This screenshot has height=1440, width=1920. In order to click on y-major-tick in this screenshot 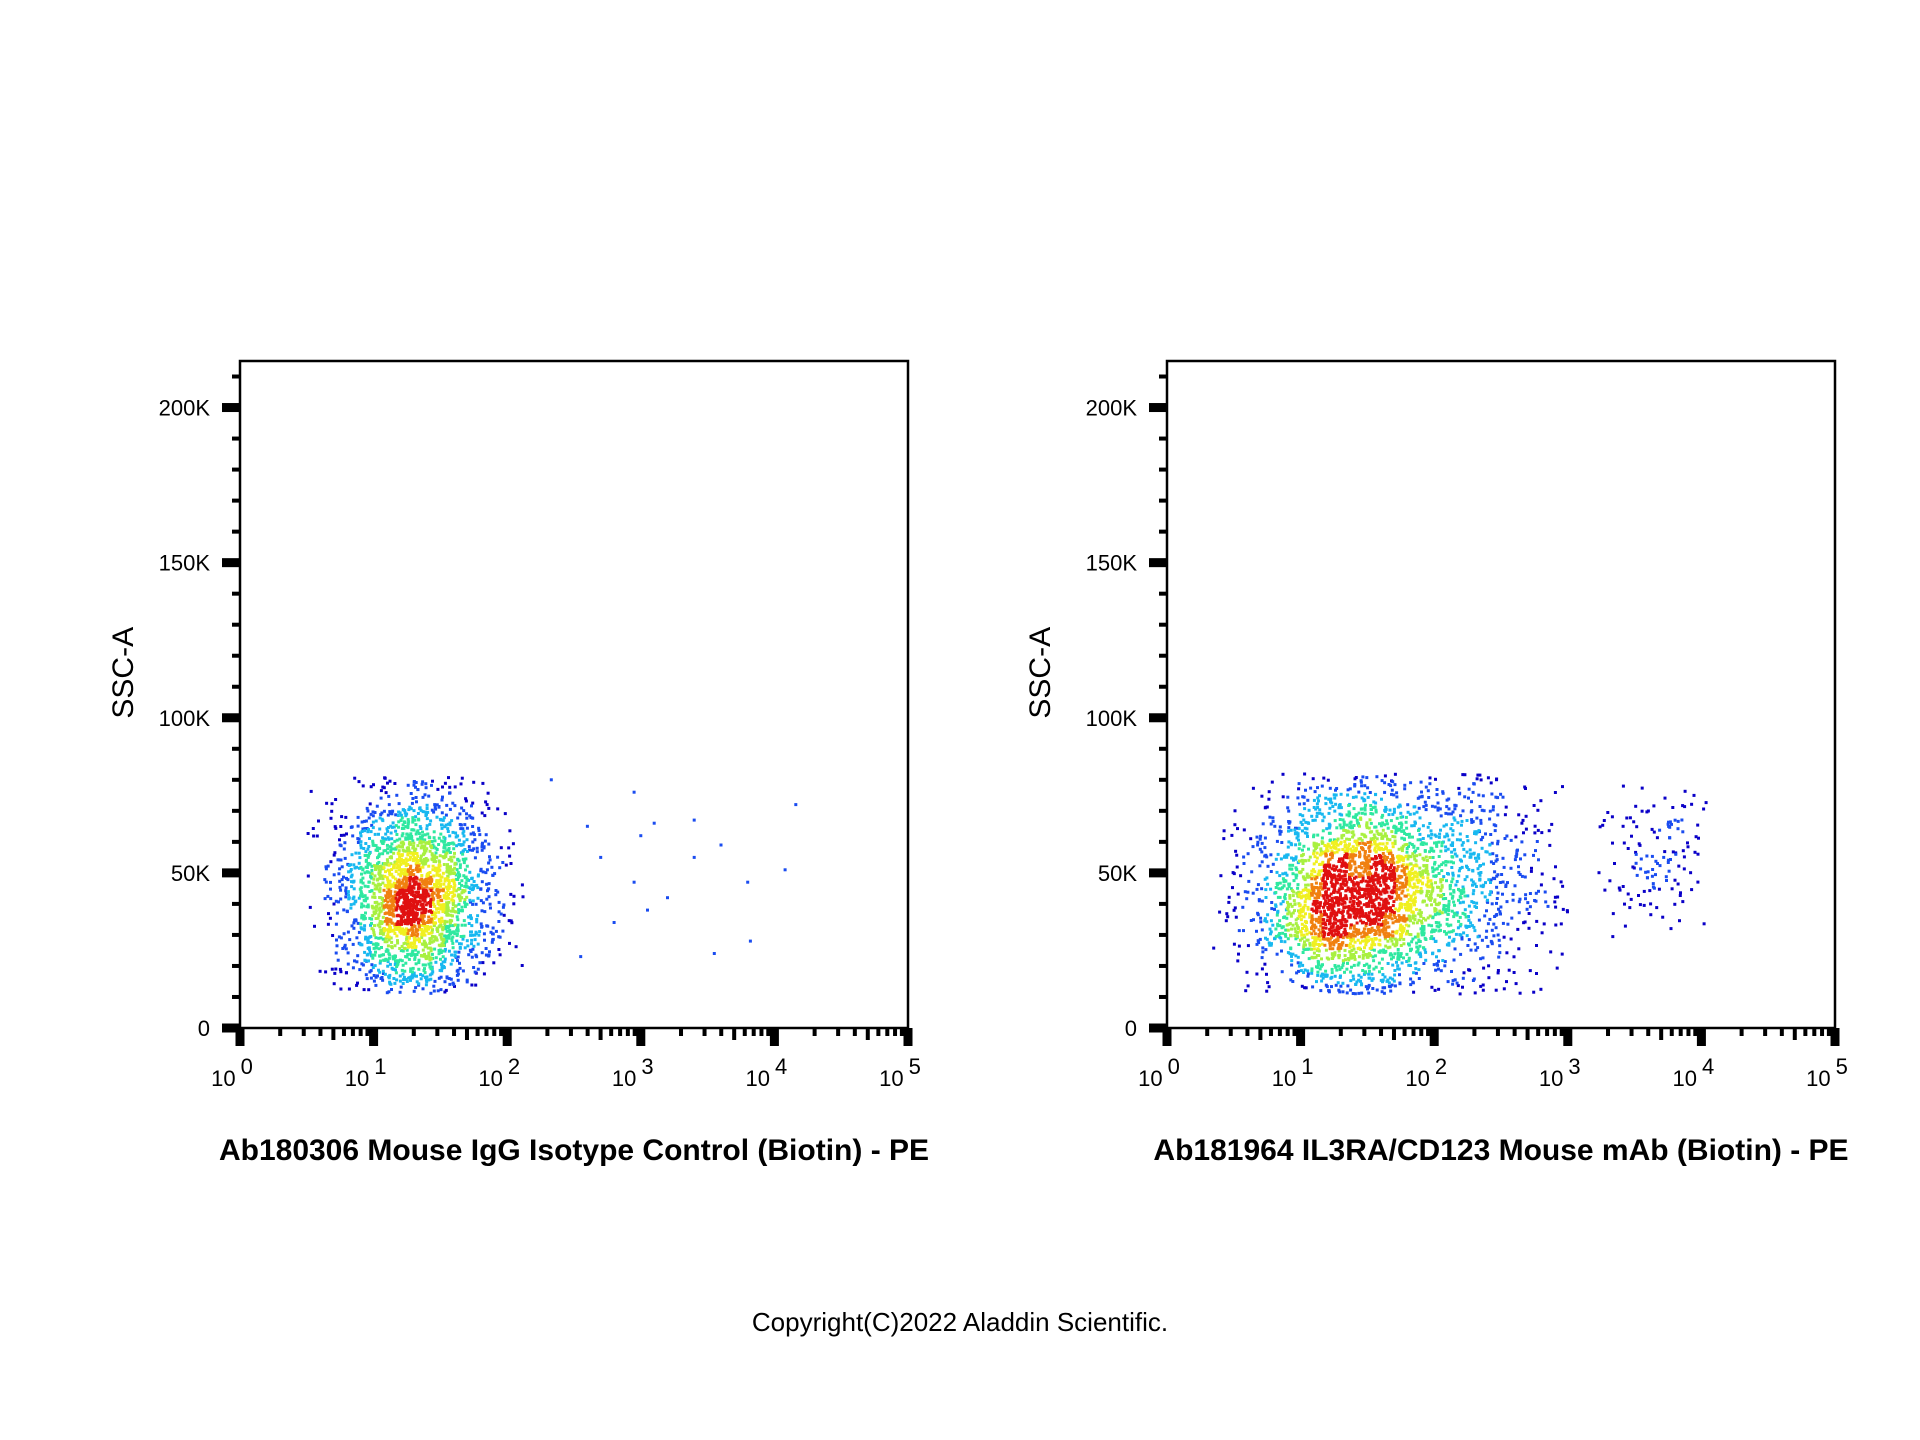, I will do `click(231, 873)`.